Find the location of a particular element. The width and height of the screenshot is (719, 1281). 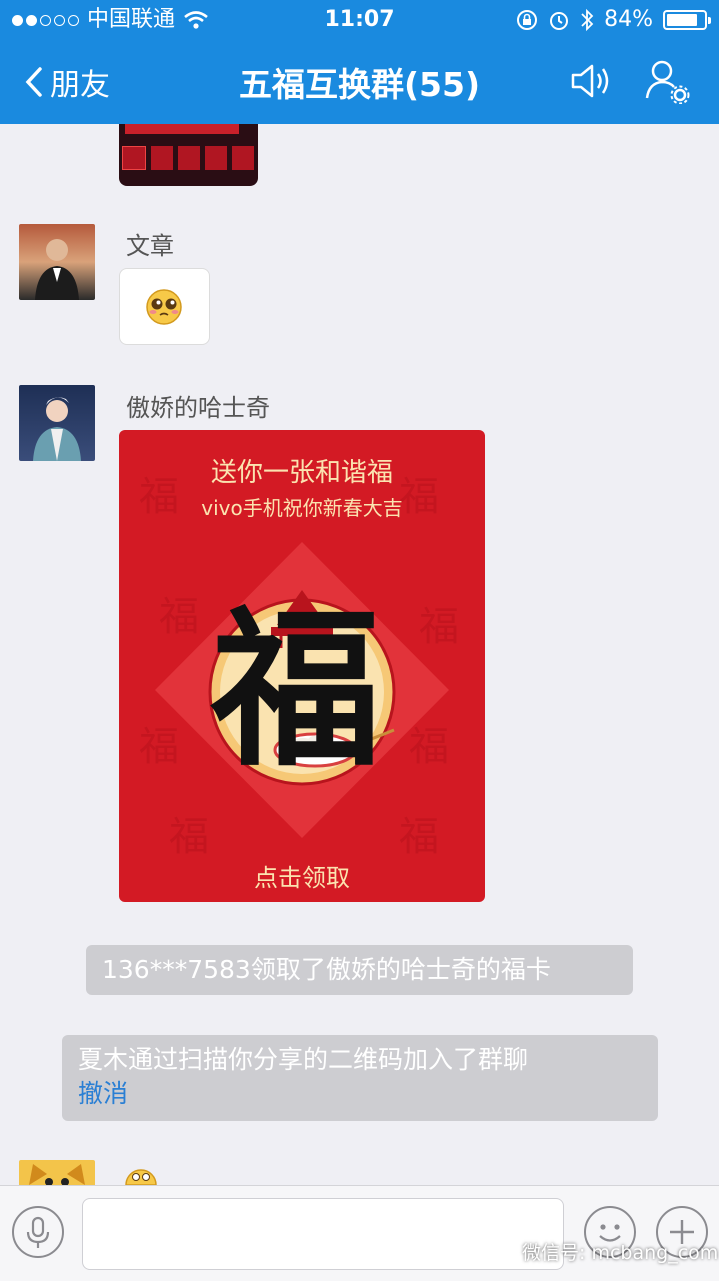

speaker-icon is located at coordinates (591, 81).